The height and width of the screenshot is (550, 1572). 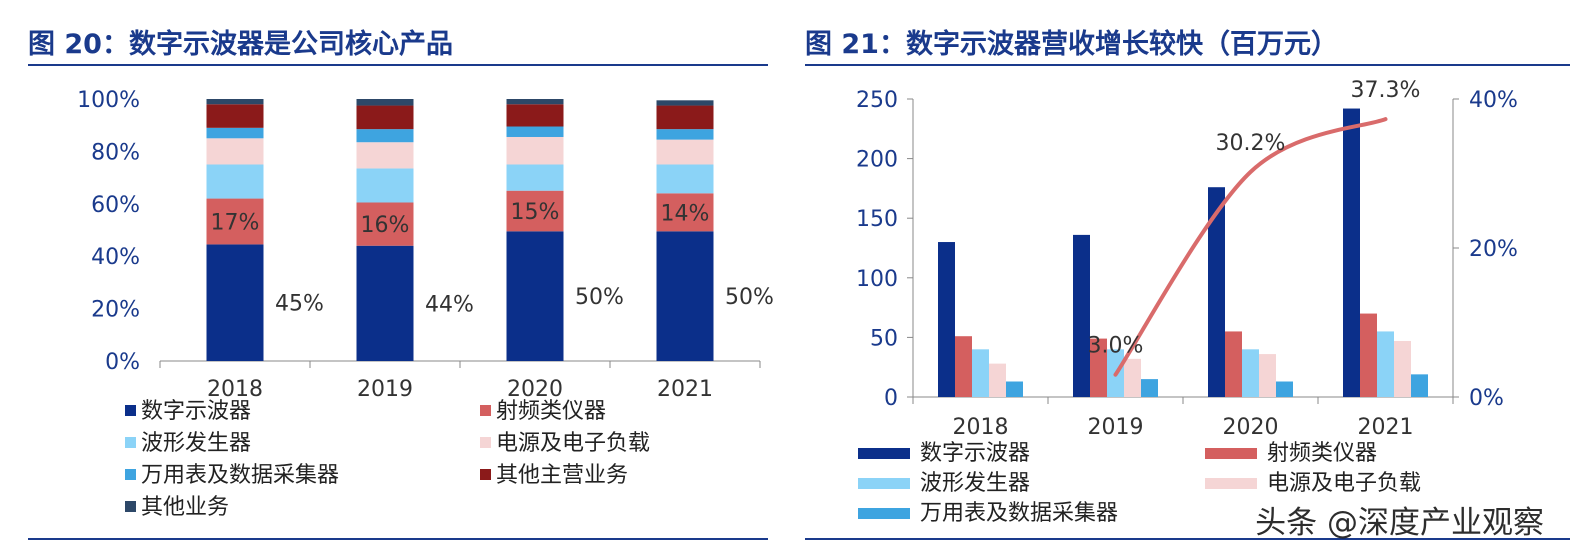 I want to click on left-y-tick-label: 40%, so click(x=115, y=257).